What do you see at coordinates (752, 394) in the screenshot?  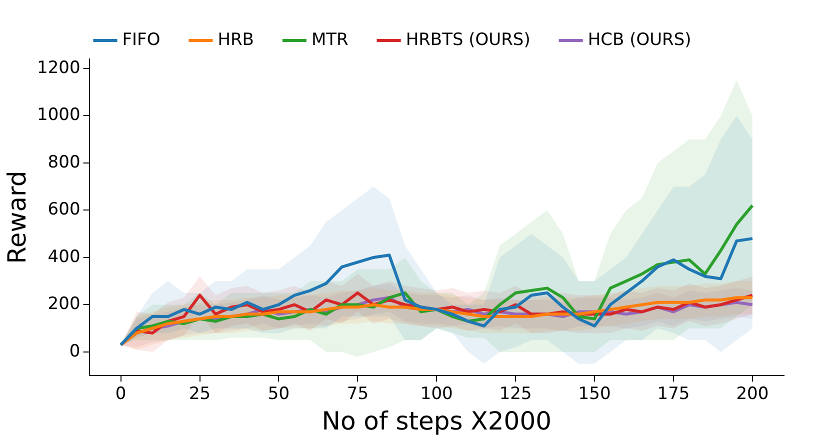 I see `x-tick-label: 200` at bounding box center [752, 394].